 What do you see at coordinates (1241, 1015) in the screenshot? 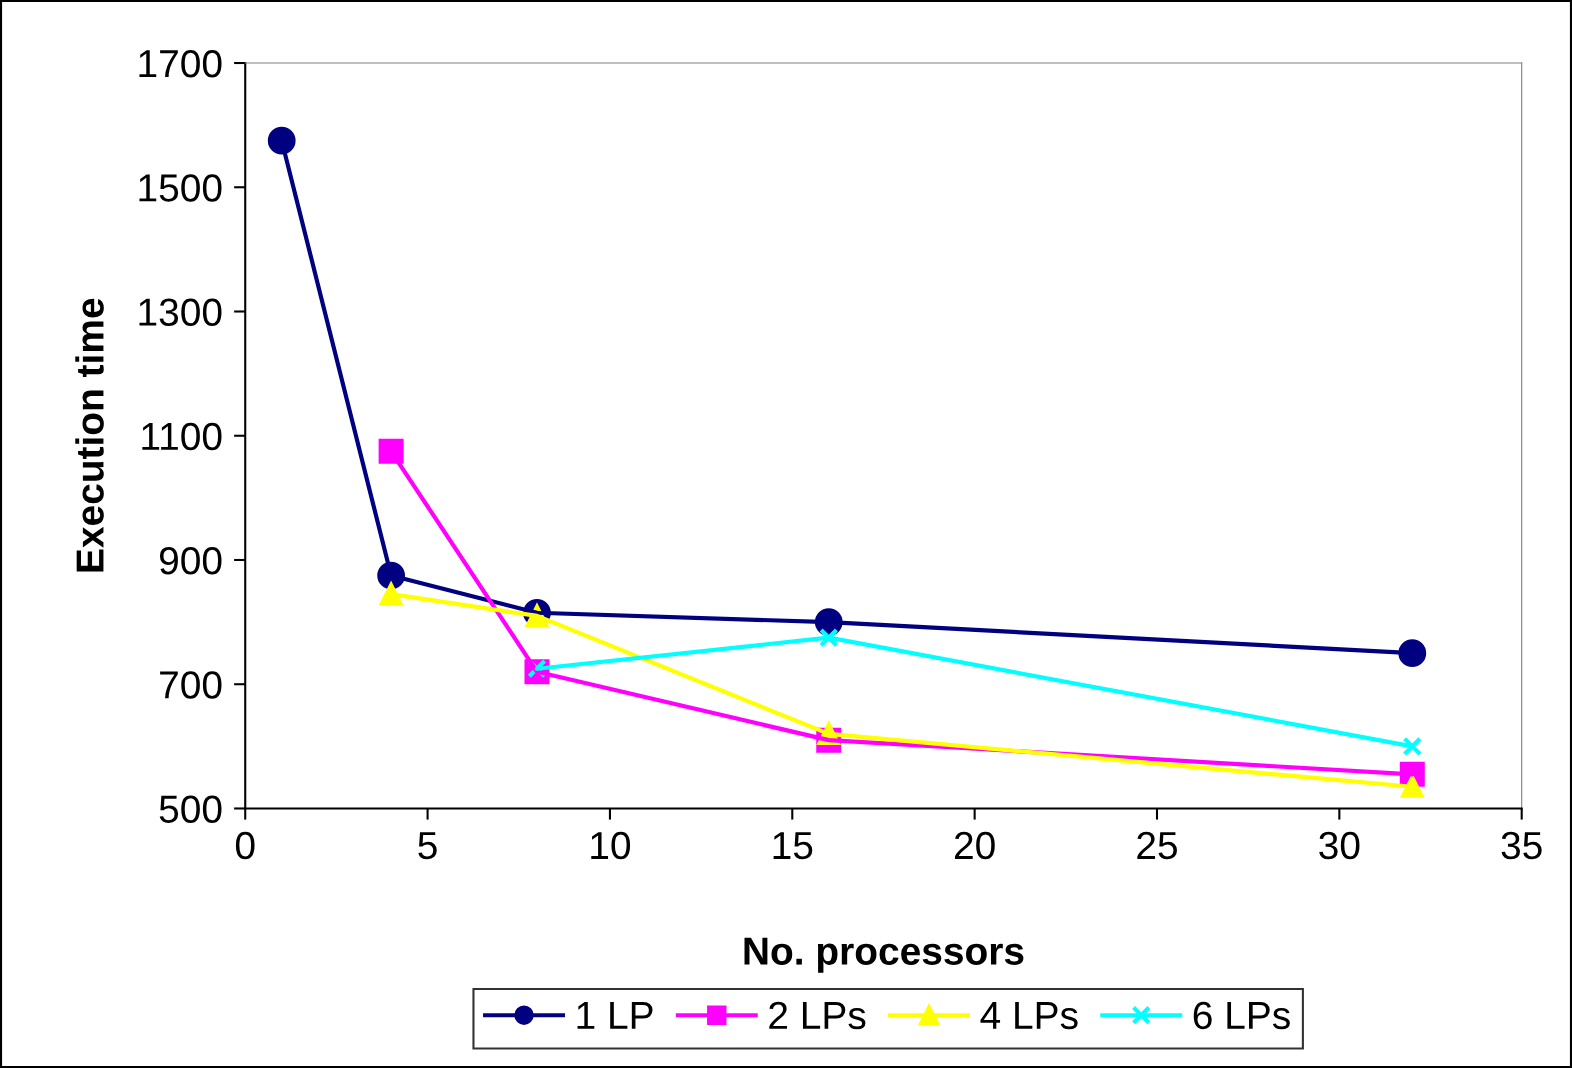
I see `legend-label: 6 LPs` at bounding box center [1241, 1015].